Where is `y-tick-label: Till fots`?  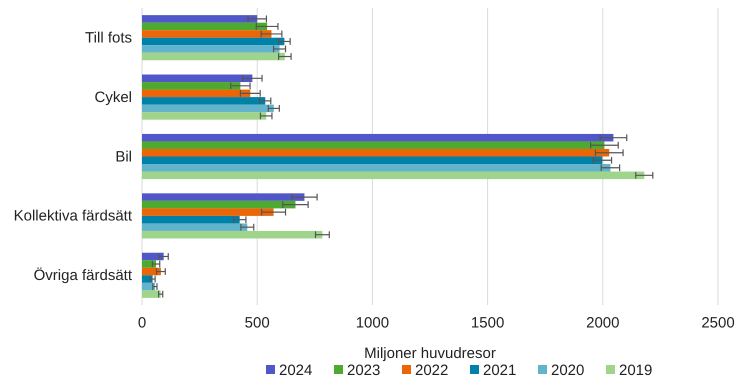 y-tick-label: Till fots is located at coordinates (108, 38).